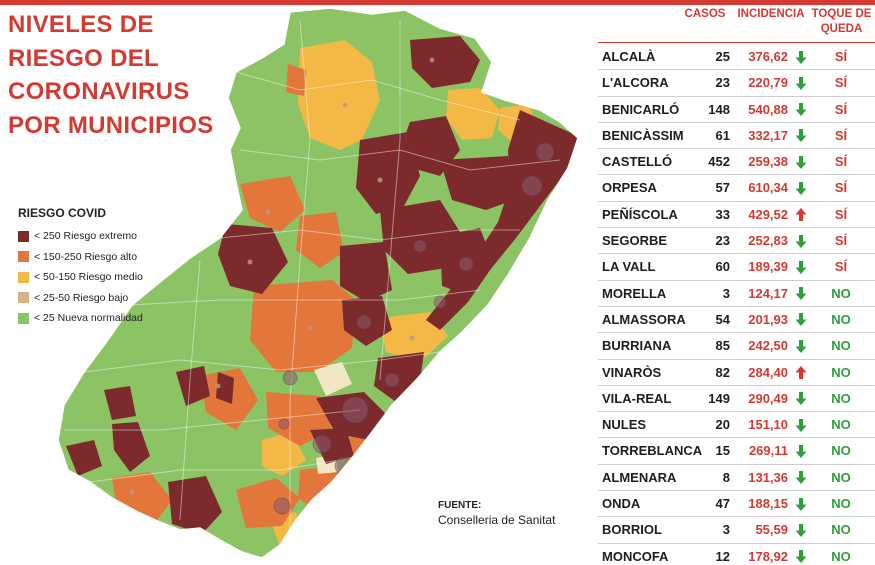  What do you see at coordinates (736, 451) in the screenshot?
I see `table-row: TORREBLANCA 15 269,11 NO` at bounding box center [736, 451].